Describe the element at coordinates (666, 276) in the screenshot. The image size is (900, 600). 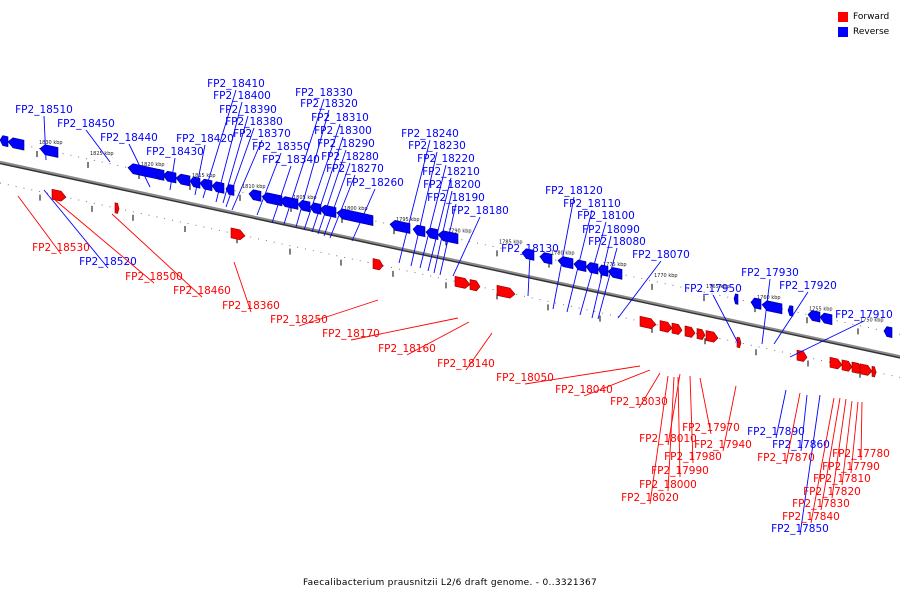
I see `kbp-label: 1770 kbp` at that location.